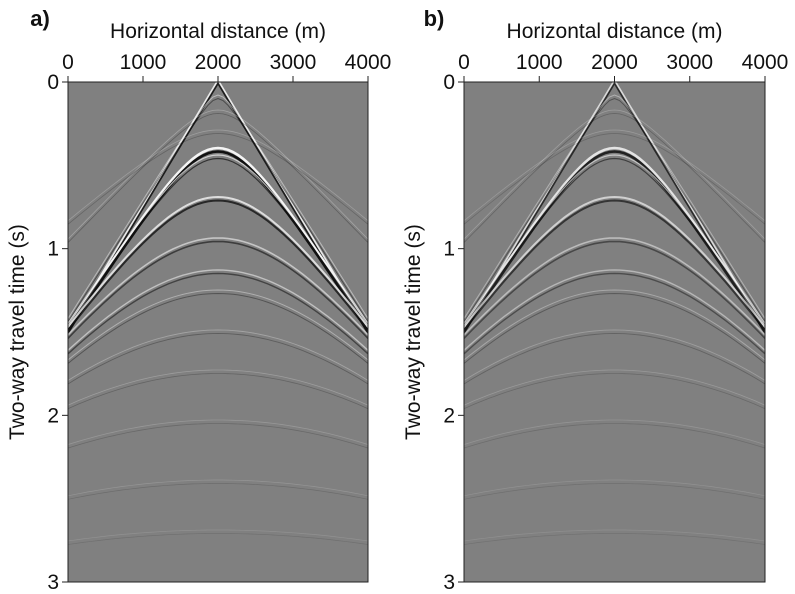 The width and height of the screenshot is (795, 594). I want to click on panel-label: a), so click(40, 18).